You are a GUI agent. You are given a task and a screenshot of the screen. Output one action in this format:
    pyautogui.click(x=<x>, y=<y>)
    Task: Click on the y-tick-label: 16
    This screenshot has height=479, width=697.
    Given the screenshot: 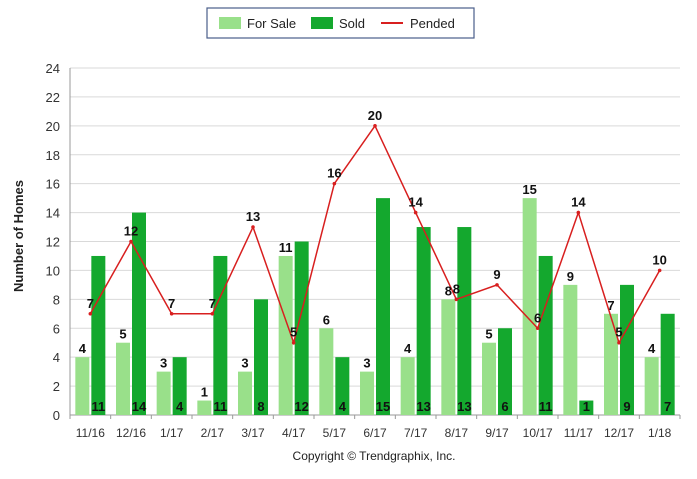 What is the action you would take?
    pyautogui.click(x=53, y=184)
    